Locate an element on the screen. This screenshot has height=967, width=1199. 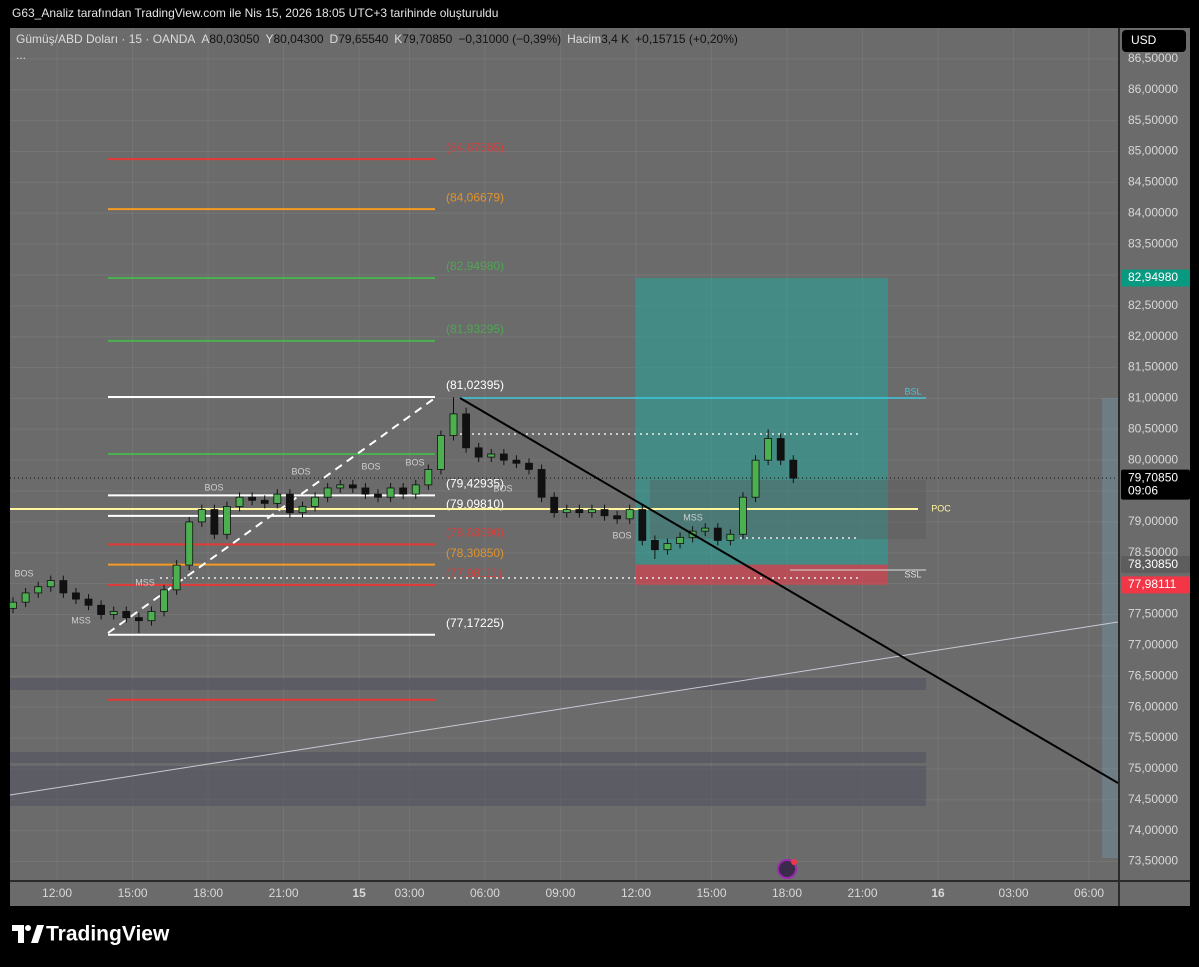
legend-volume-change: +0,15715 (+0,20%) is located at coordinates (686, 39).